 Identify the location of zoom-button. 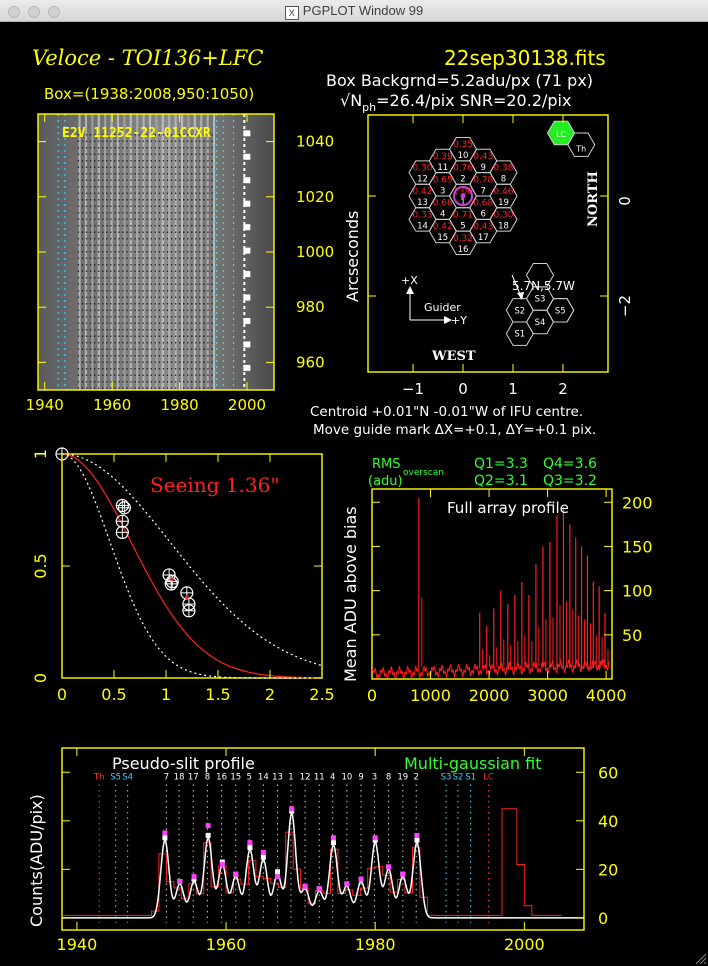
(54, 12).